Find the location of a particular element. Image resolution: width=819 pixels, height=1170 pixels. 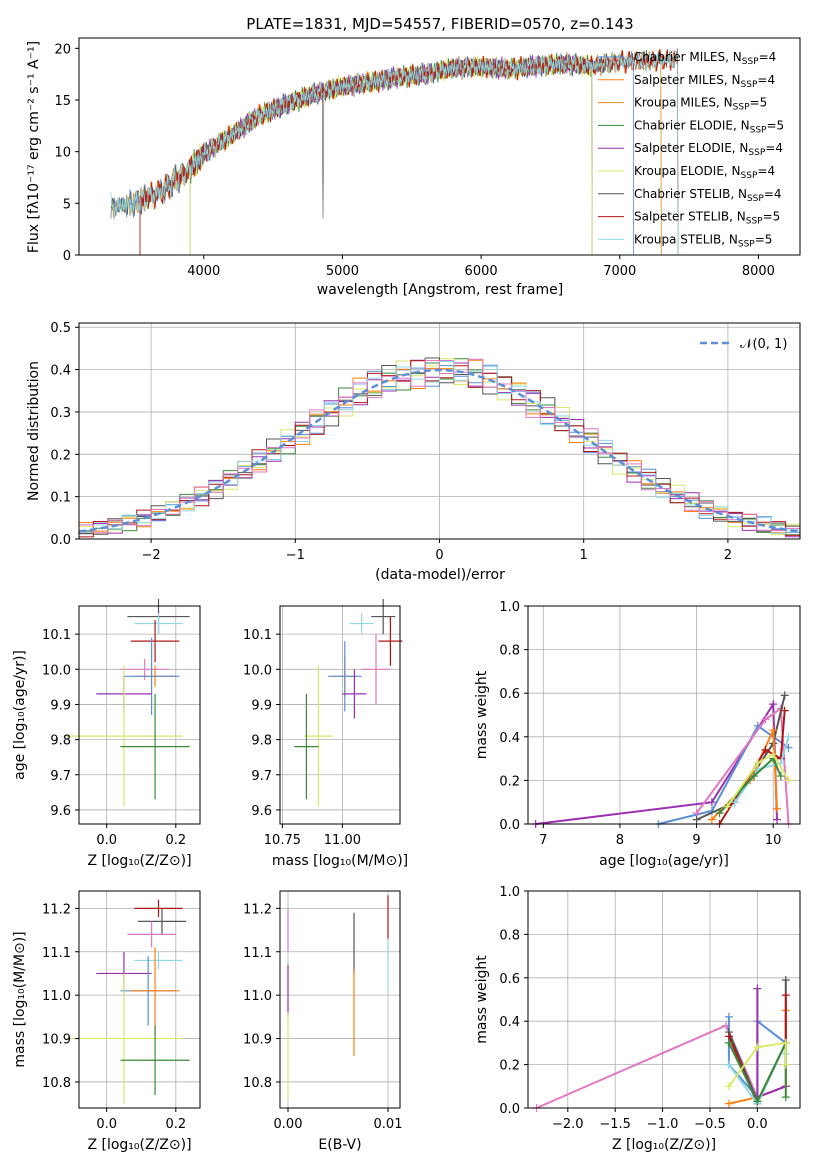

xtick-label: 0.01 is located at coordinates (388, 1124).